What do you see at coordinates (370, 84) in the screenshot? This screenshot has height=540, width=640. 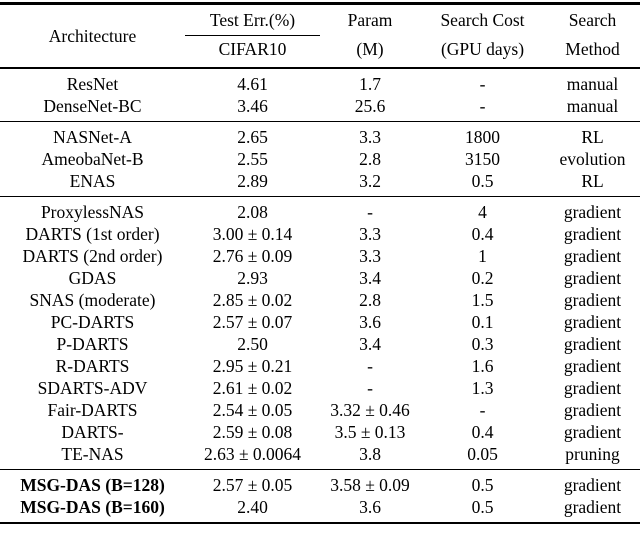 I see `cell-param: 1.7` at bounding box center [370, 84].